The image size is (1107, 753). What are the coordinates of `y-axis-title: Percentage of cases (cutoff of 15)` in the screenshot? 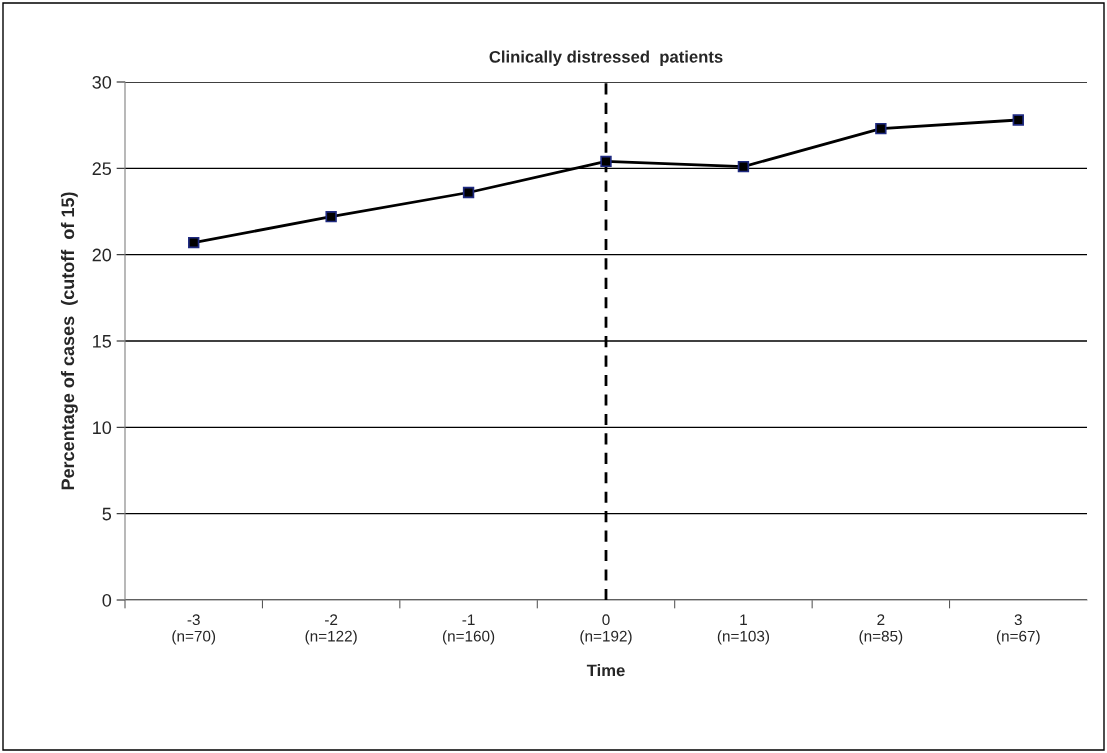 It's located at (69, 341).